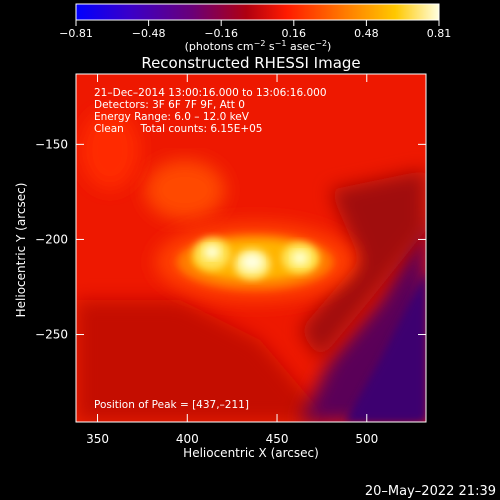 This screenshot has width=500, height=500. I want to click on colorbar-ticks: −0.81 −0.48 −0.16 0.16 0.48 0.81, so click(255, 30).